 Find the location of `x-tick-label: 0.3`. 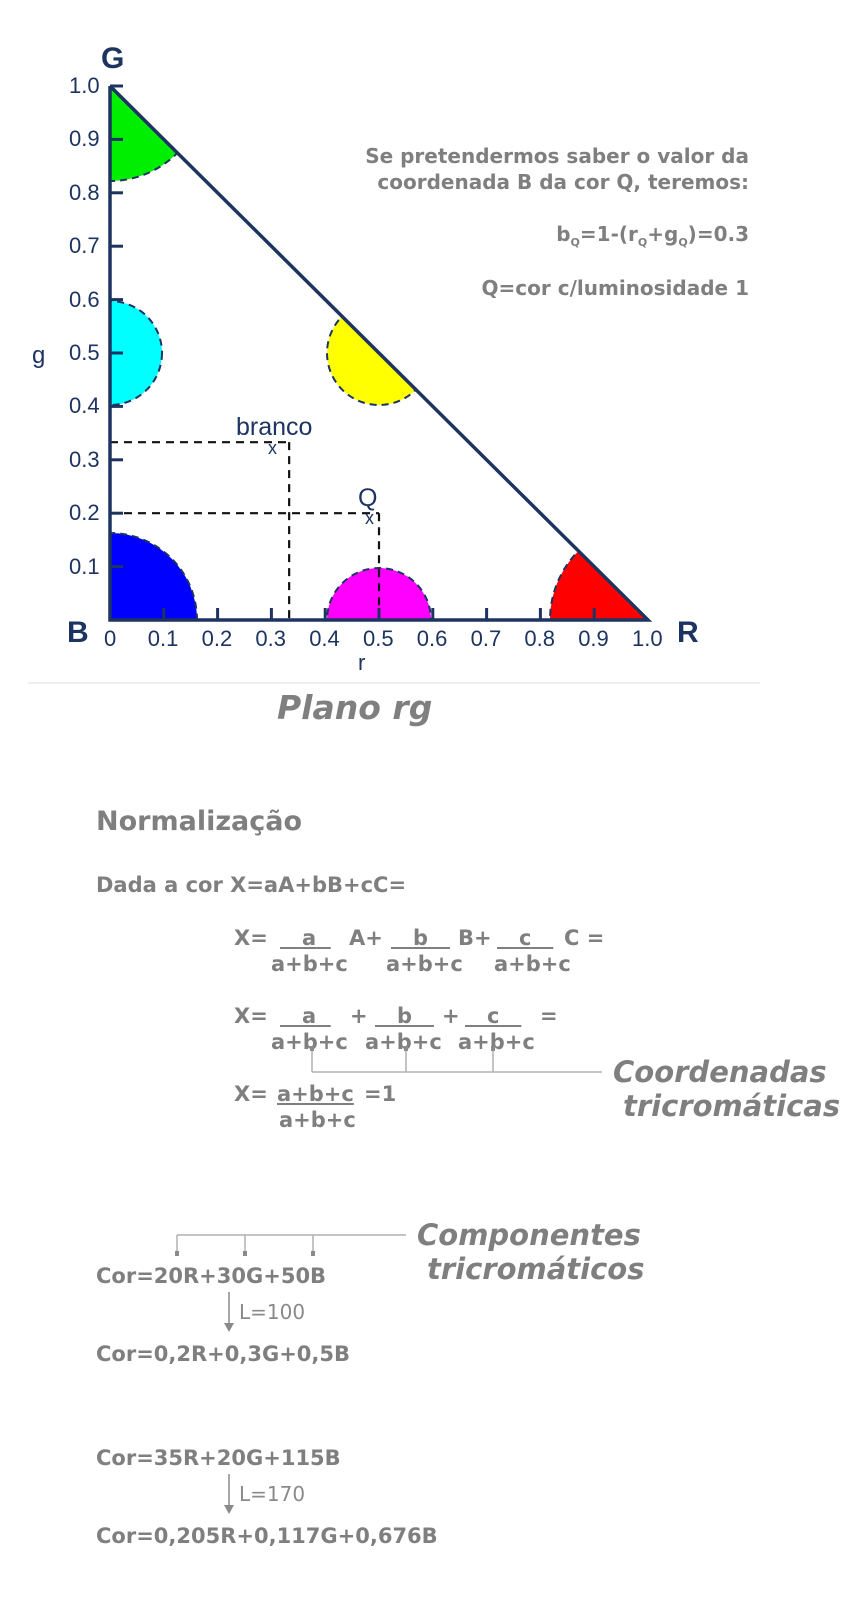

x-tick-label: 0.3 is located at coordinates (270, 638).